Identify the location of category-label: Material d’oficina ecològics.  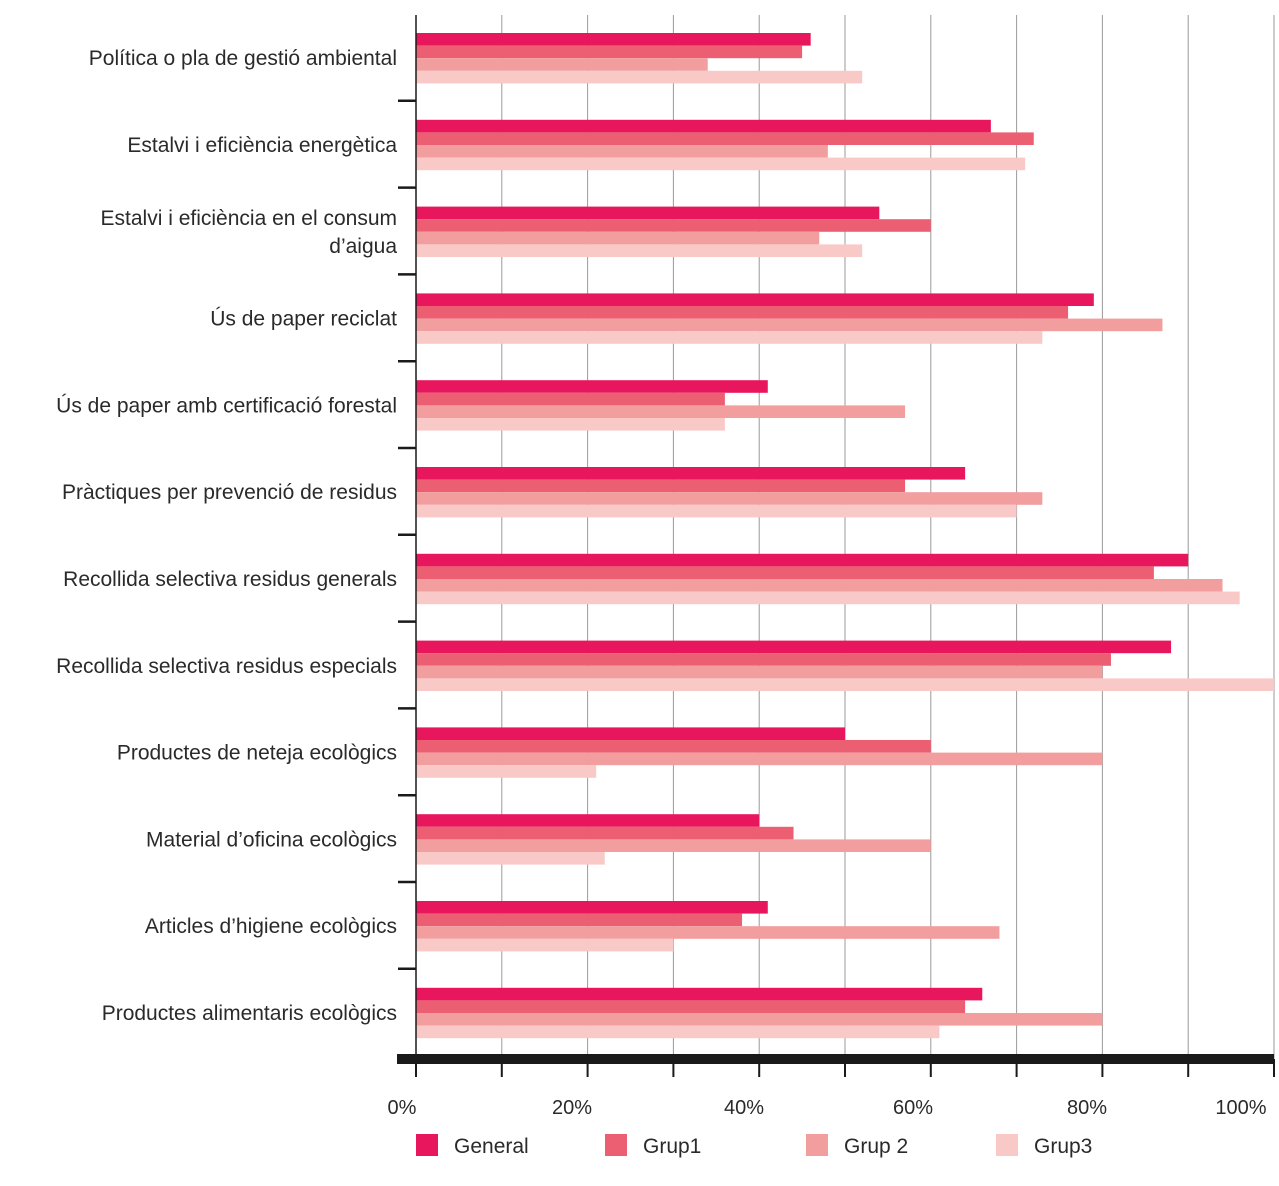
(271, 839).